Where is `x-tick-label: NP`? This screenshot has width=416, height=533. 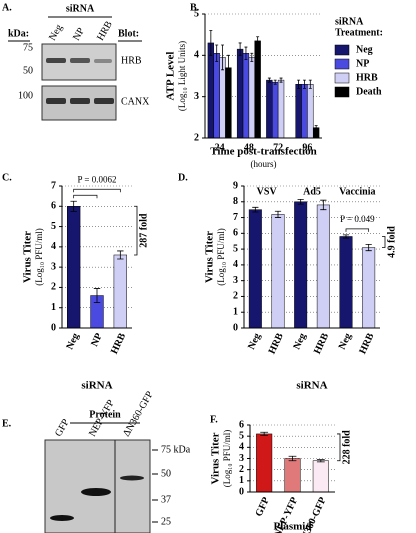
x-tick-label: NP is located at coordinates (97, 340).